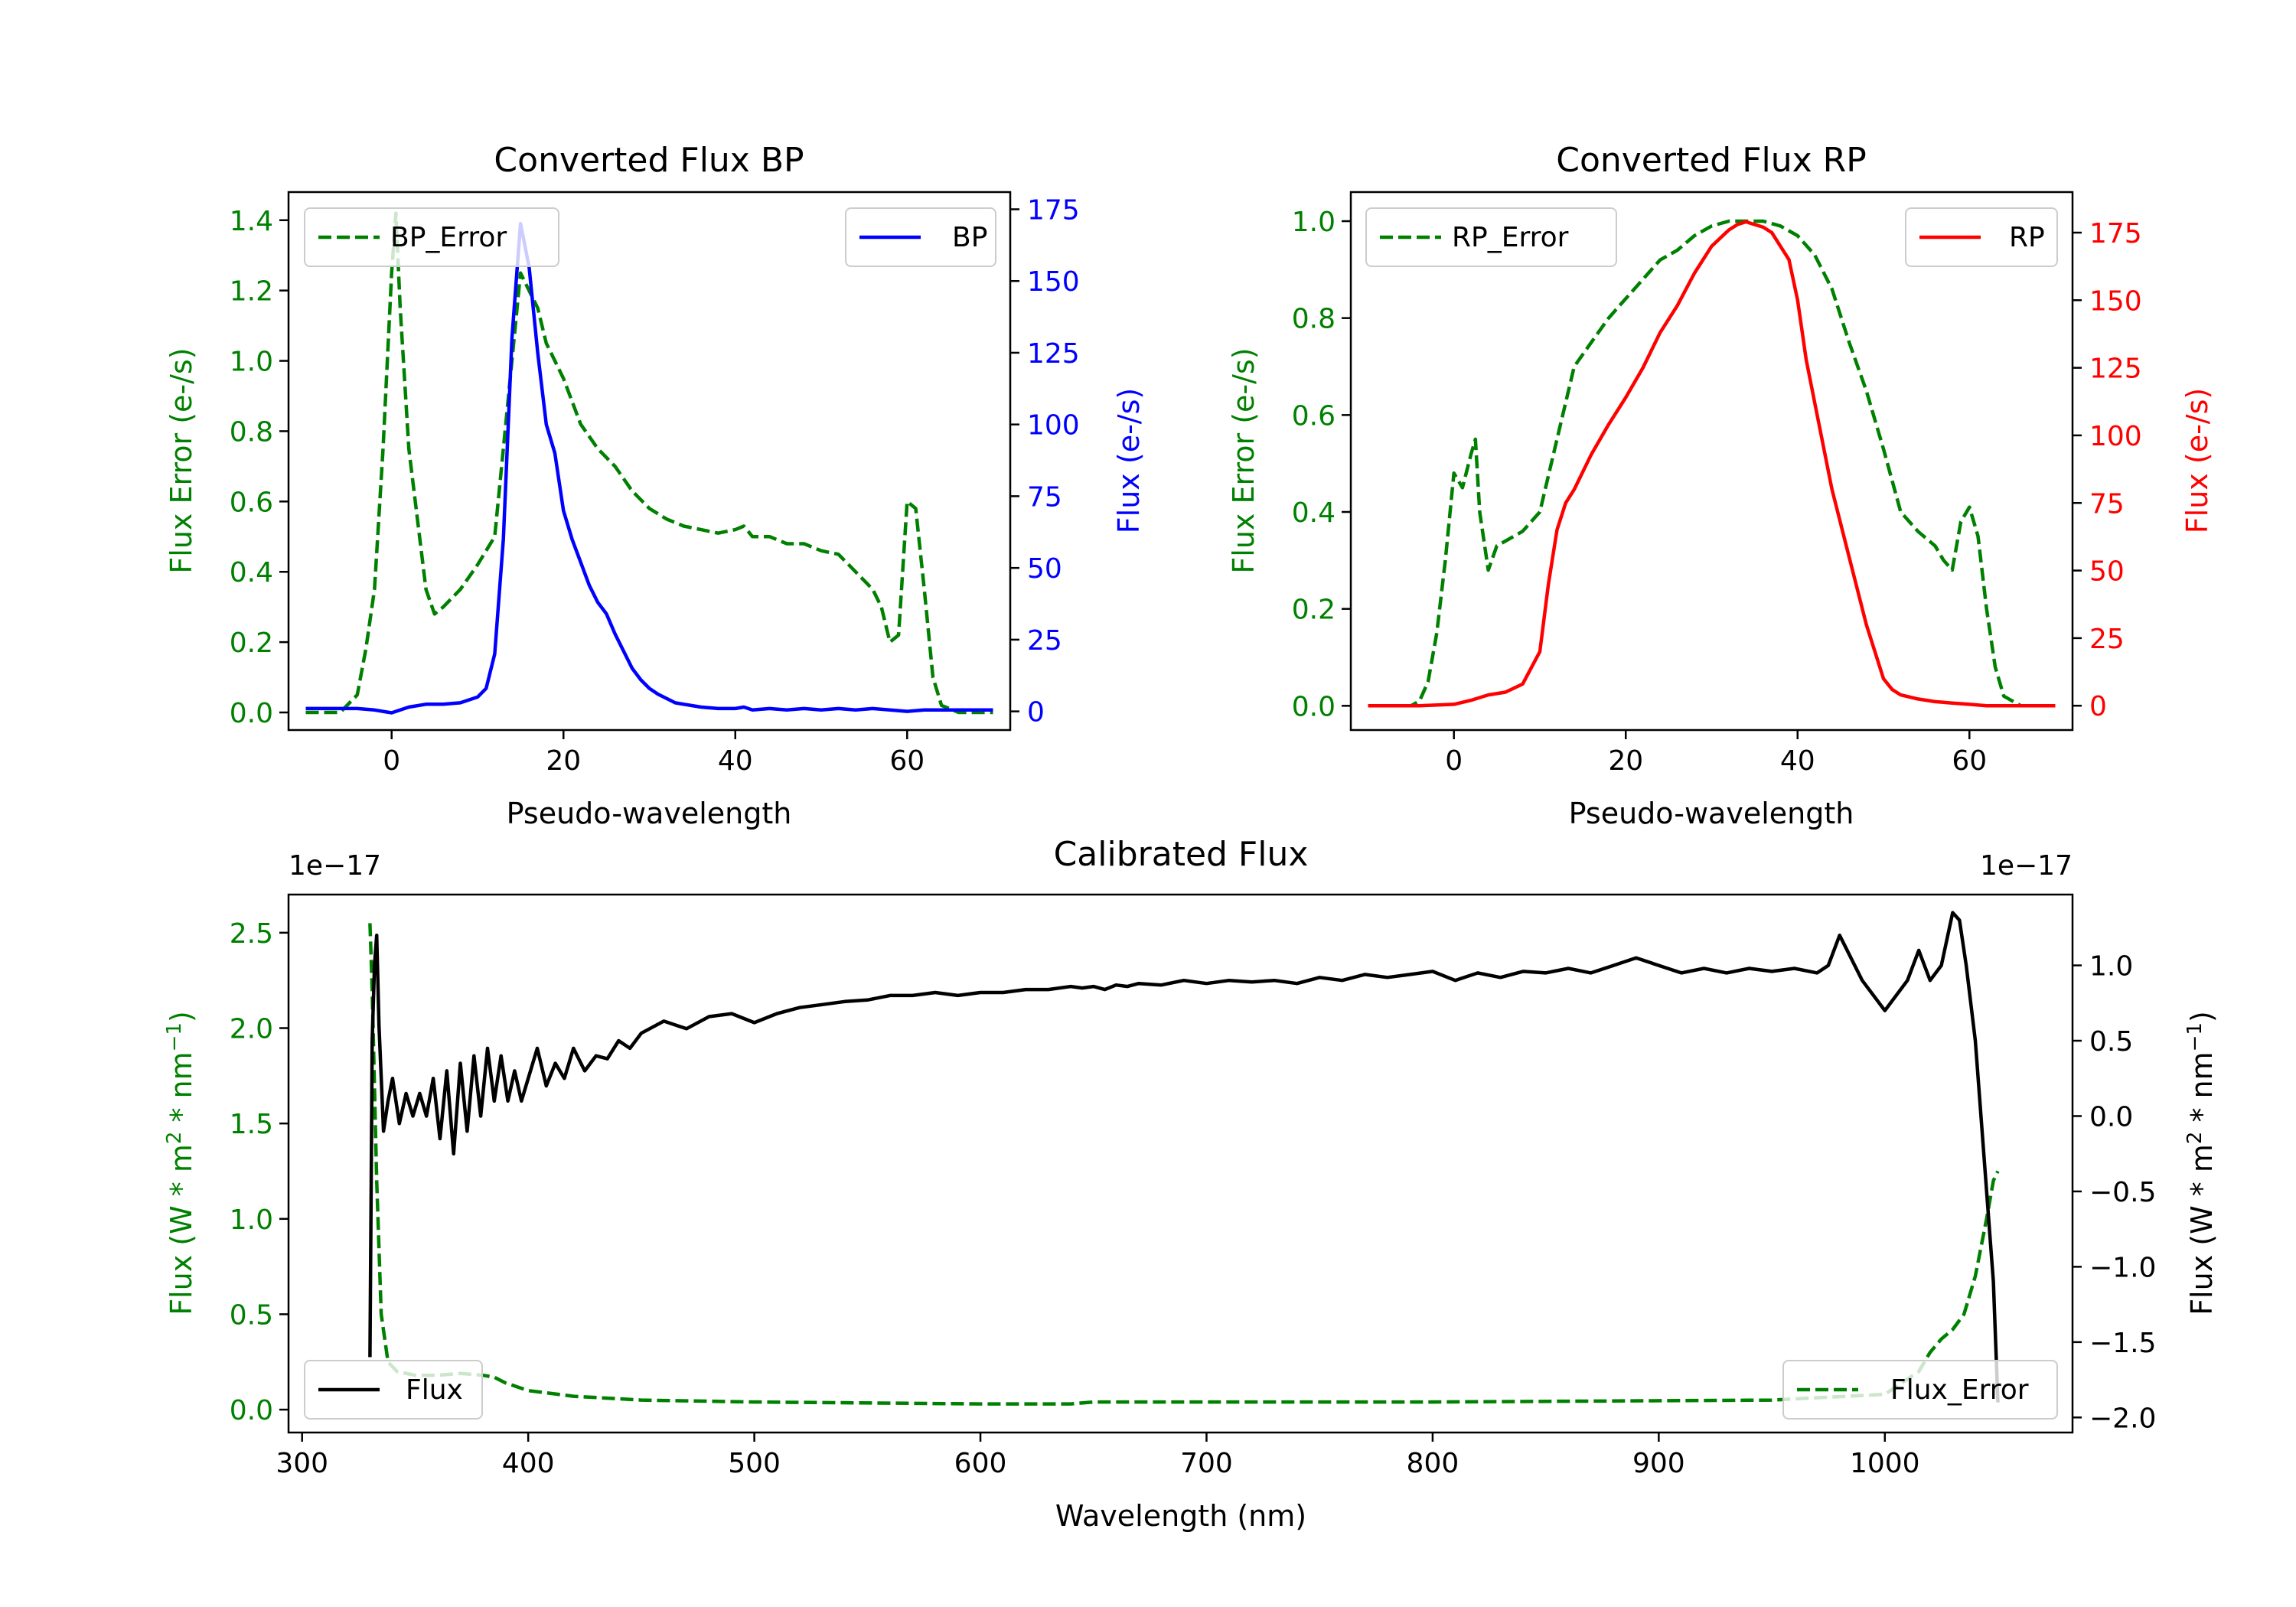 The width and height of the screenshot is (2296, 1607). I want to click on bp-y-right-tick-label: 0, so click(1036, 713).